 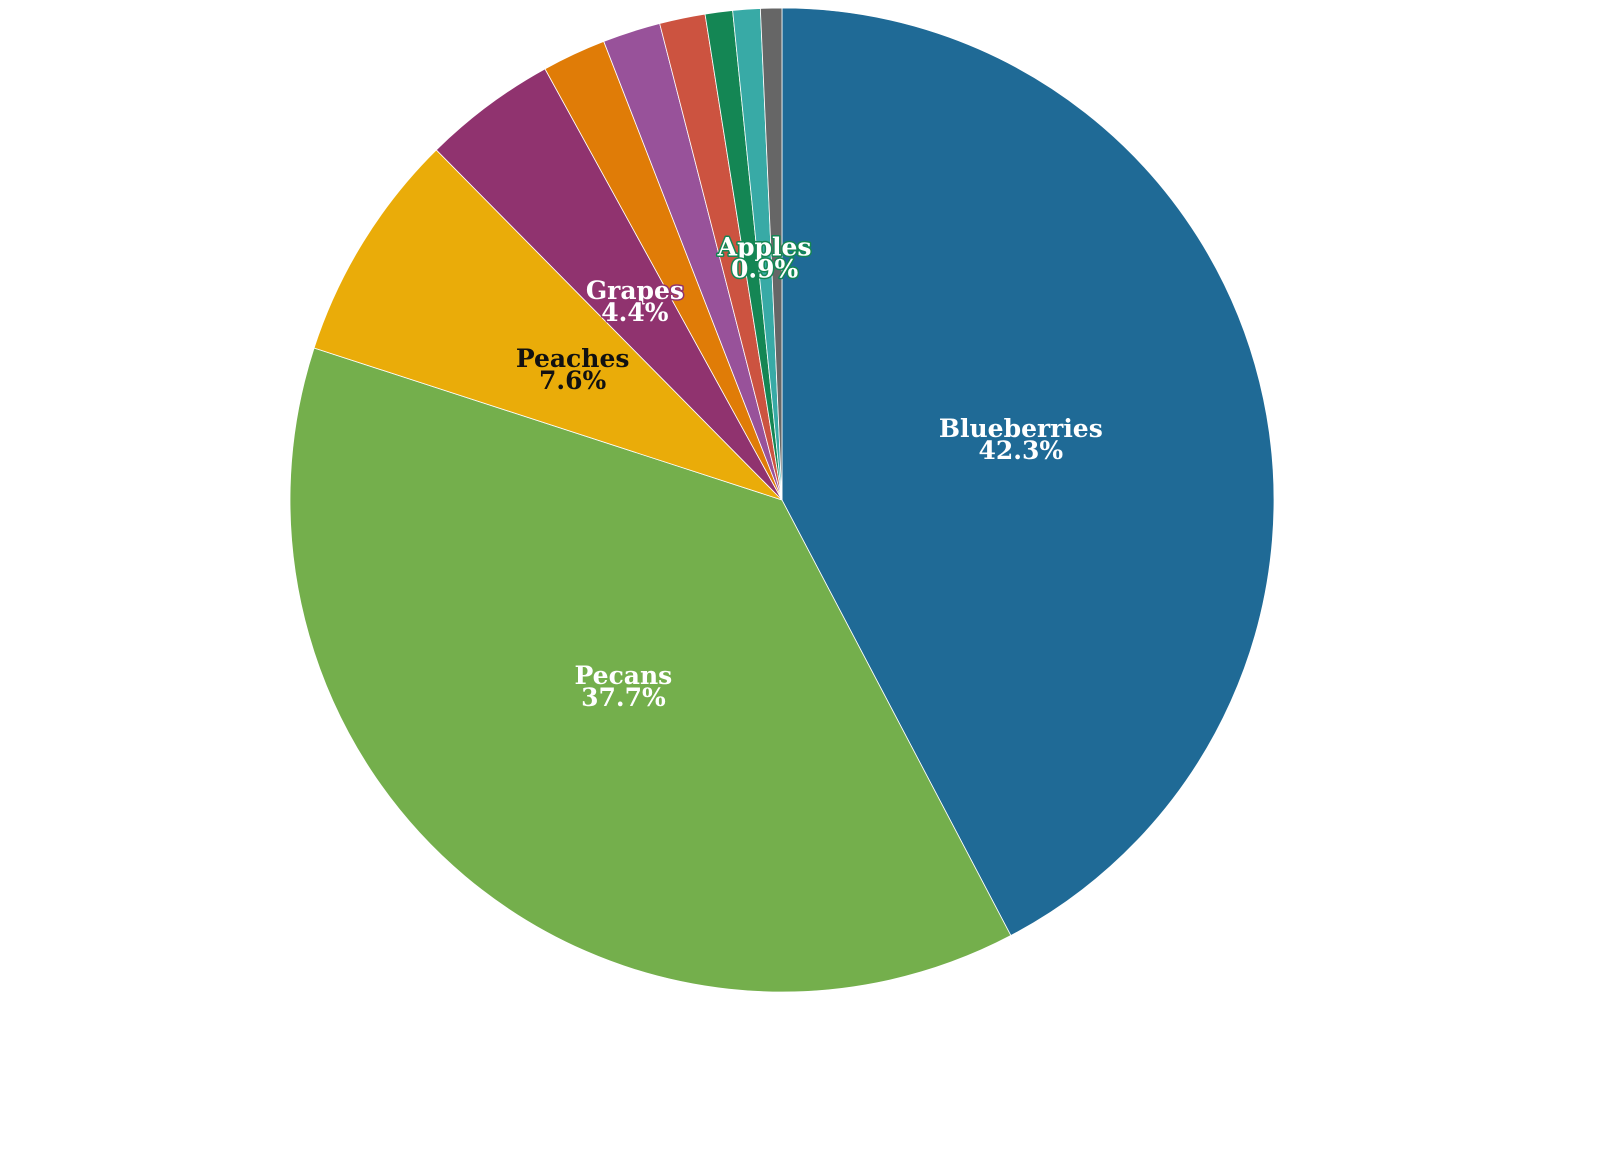 What do you see at coordinates (1021, 428) in the screenshot?
I see `slice-name: Blueberries` at bounding box center [1021, 428].